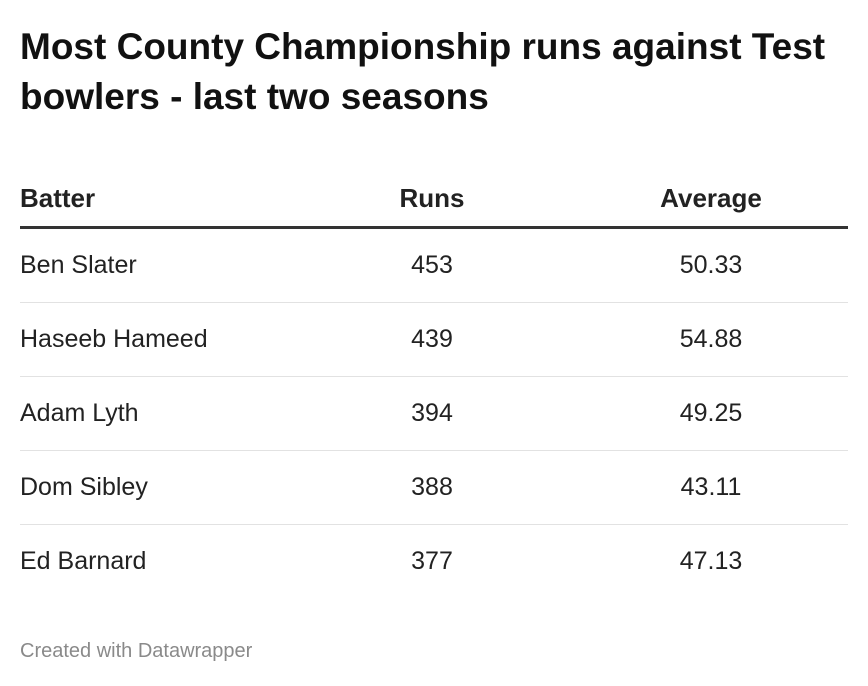  I want to click on cell-batter: Adam Lyth, so click(155, 413).